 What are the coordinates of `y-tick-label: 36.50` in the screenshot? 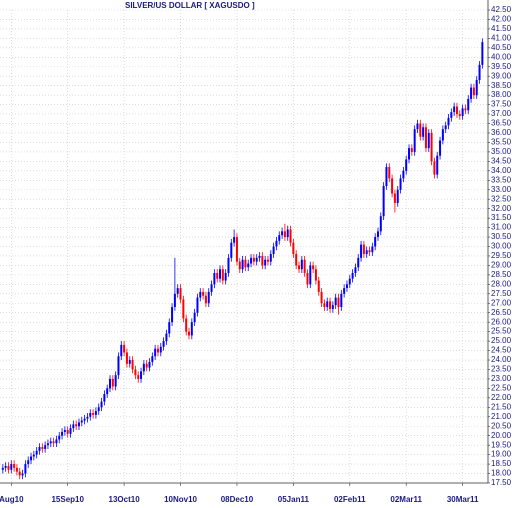 It's located at (501, 123).